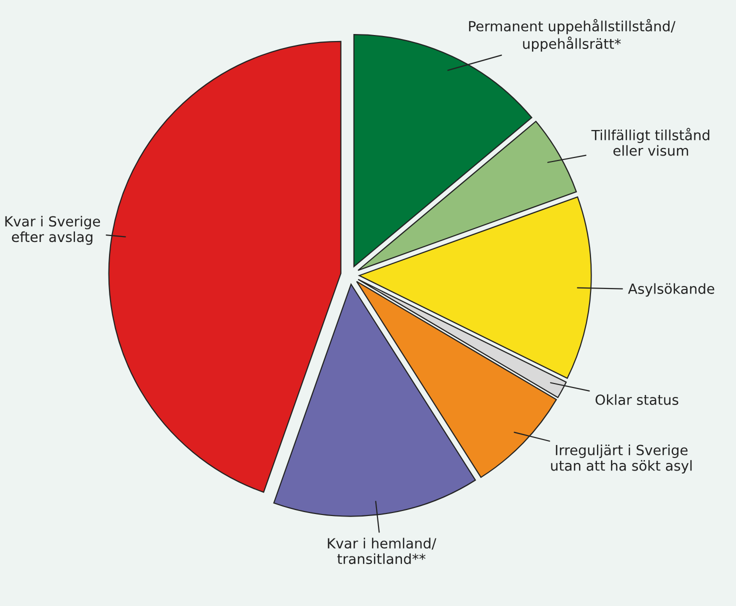 The width and height of the screenshot is (736, 606). I want to click on slice-label: Kvar i hemland/ transitland**, so click(382, 551).